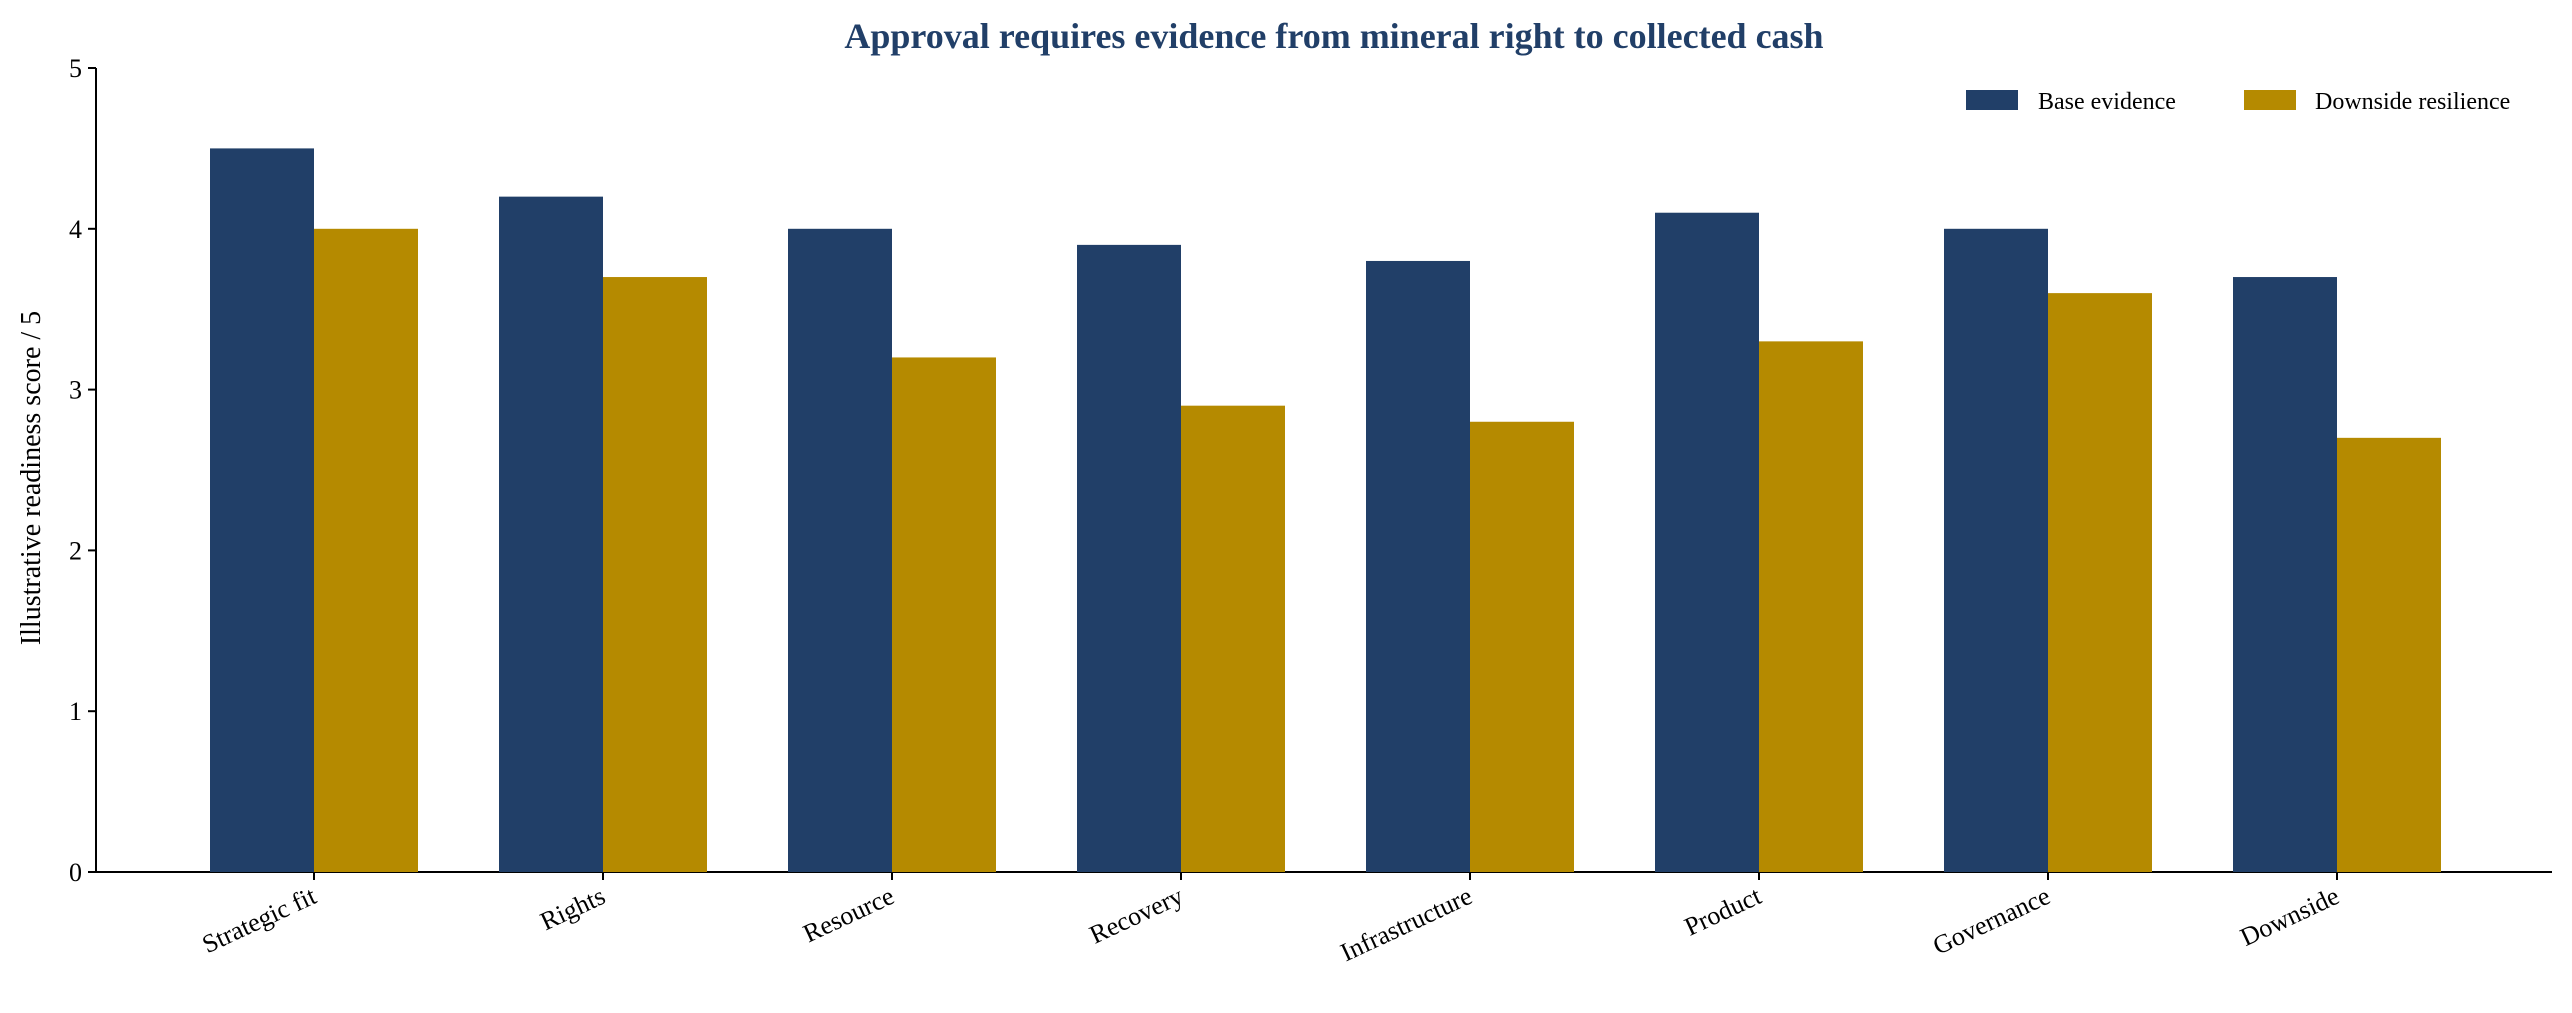  Describe the element at coordinates (2238, 102) in the screenshot. I see `legend: Base evidence Downside resilience` at that location.